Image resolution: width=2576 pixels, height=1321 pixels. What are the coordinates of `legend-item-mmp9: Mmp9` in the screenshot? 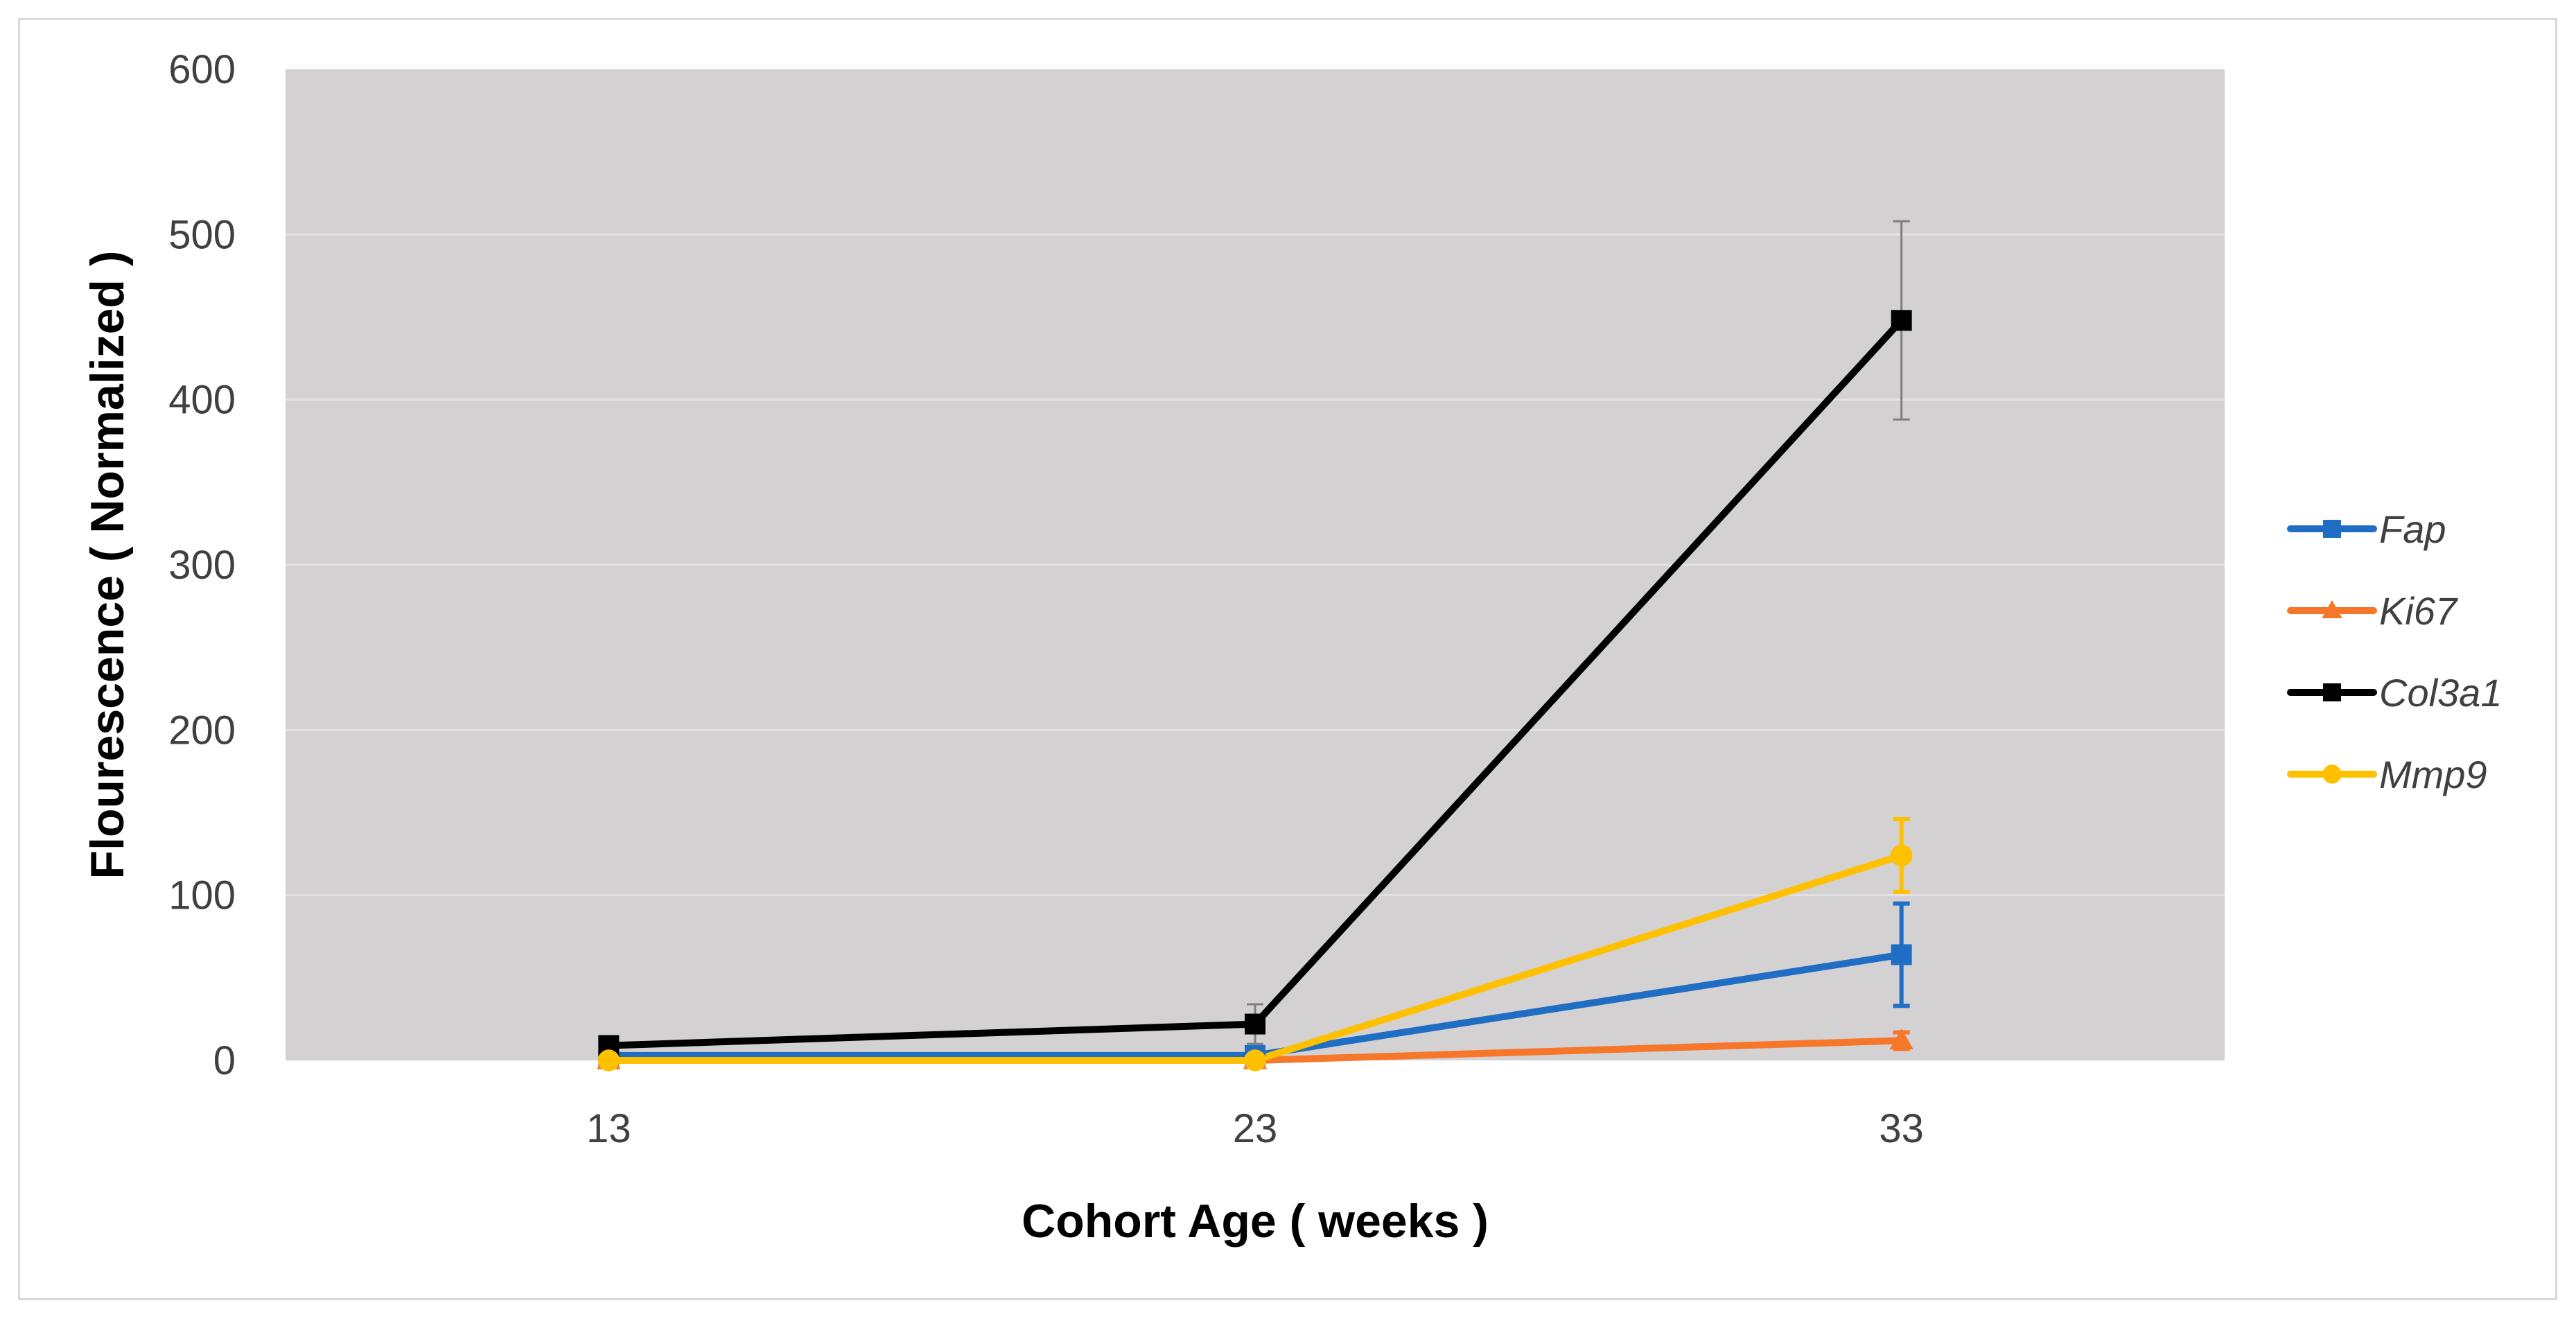 It's located at (2387, 774).